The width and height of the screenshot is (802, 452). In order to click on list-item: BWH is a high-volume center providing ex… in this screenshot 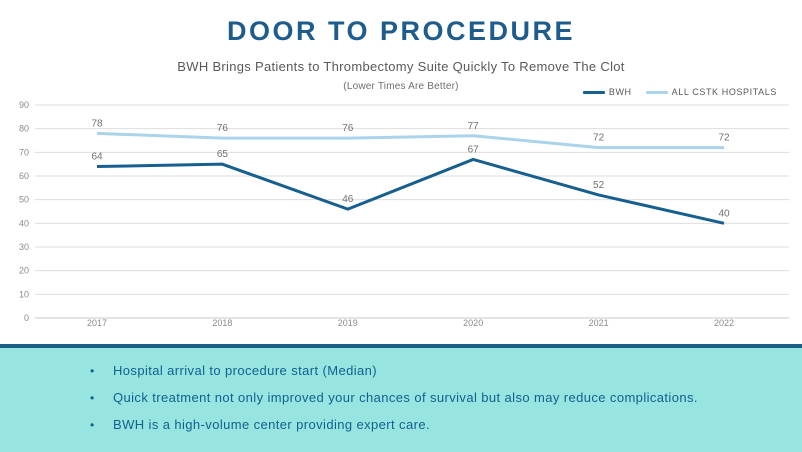, I will do `click(431, 425)`.